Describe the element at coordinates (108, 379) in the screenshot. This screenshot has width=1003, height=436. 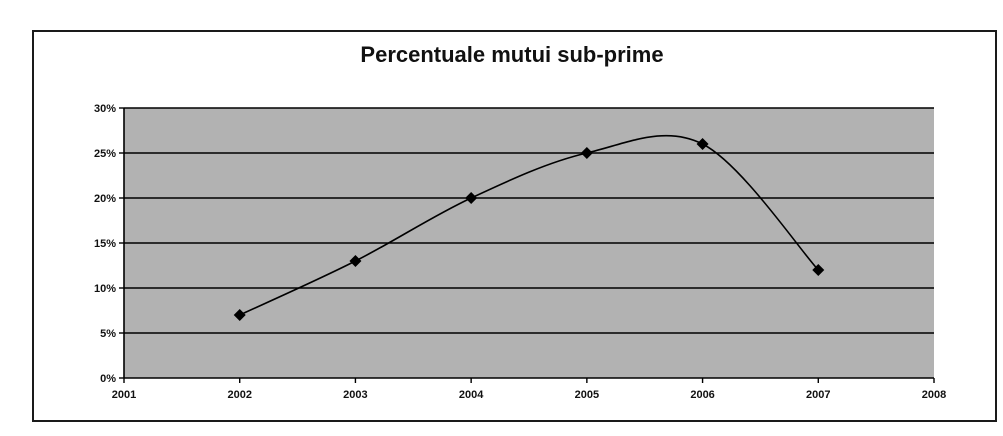
I see `y-tick-label: 0%` at that location.